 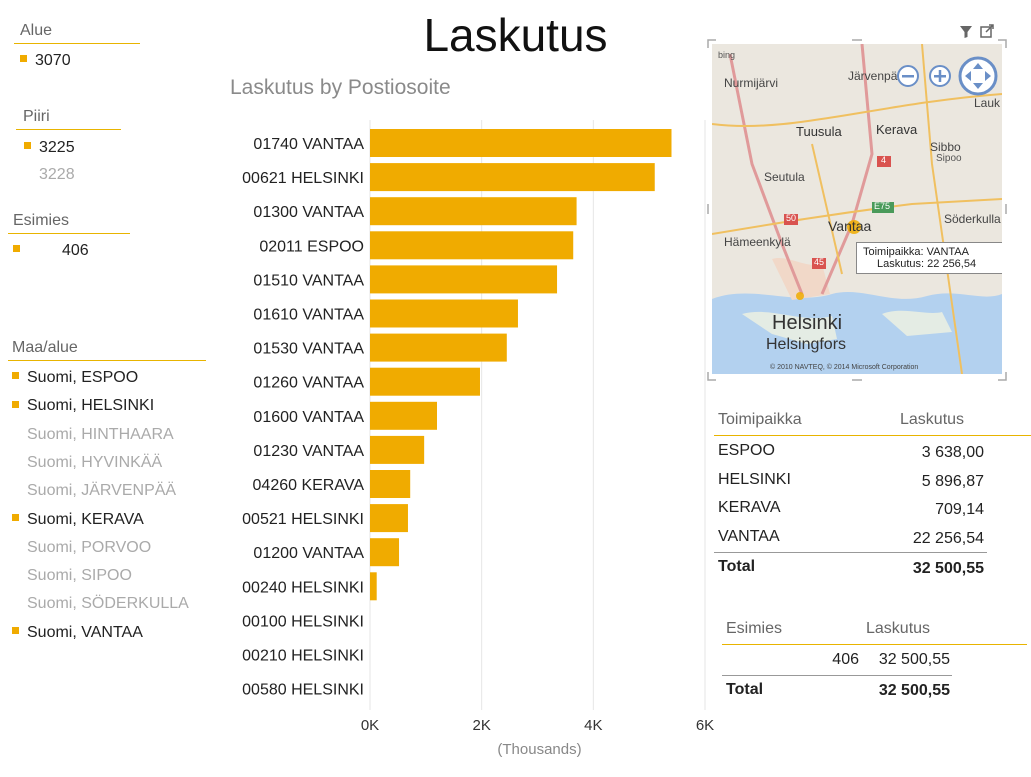 What do you see at coordinates (87, 463) in the screenshot?
I see `slicer-item: Suomi, HYVINKÄÄ` at bounding box center [87, 463].